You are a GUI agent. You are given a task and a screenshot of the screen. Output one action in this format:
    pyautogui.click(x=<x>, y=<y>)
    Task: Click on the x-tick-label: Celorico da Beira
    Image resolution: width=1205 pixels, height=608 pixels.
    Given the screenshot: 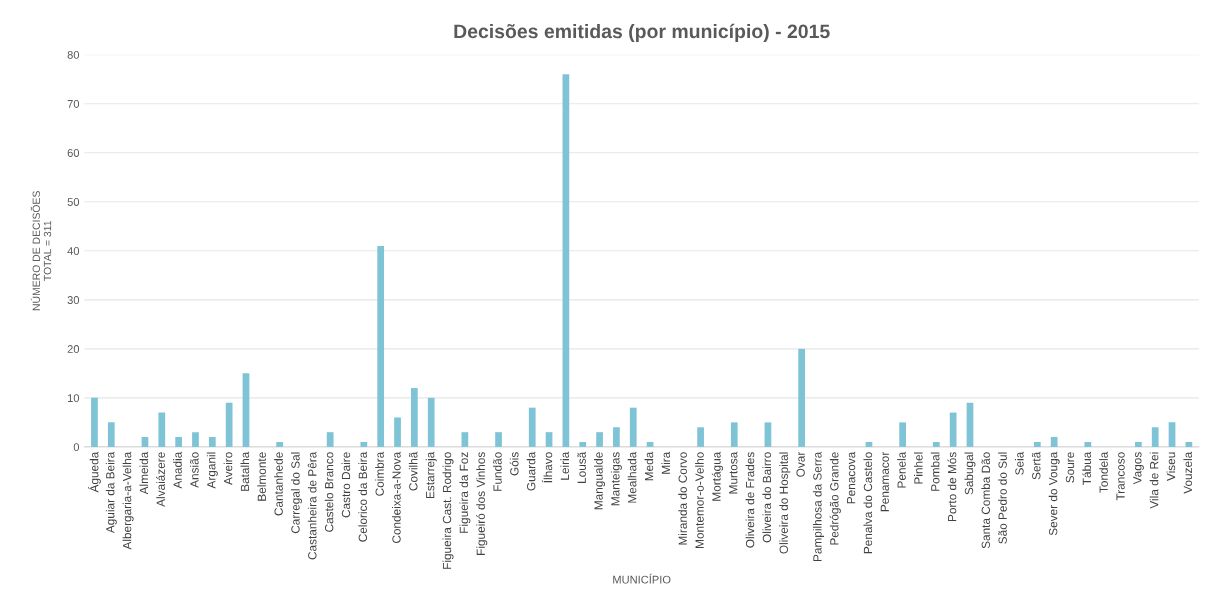 What is the action you would take?
    pyautogui.click(x=363, y=496)
    